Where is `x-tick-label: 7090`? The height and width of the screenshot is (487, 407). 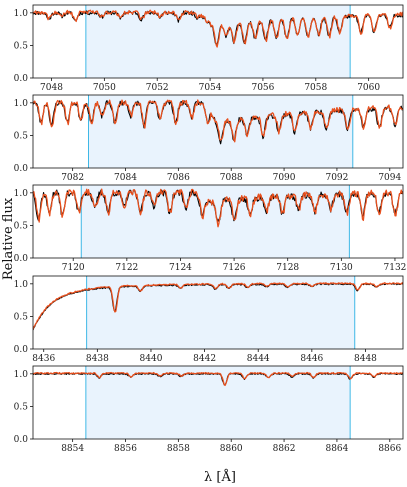 x-tick-label: 7090 is located at coordinates (284, 178).